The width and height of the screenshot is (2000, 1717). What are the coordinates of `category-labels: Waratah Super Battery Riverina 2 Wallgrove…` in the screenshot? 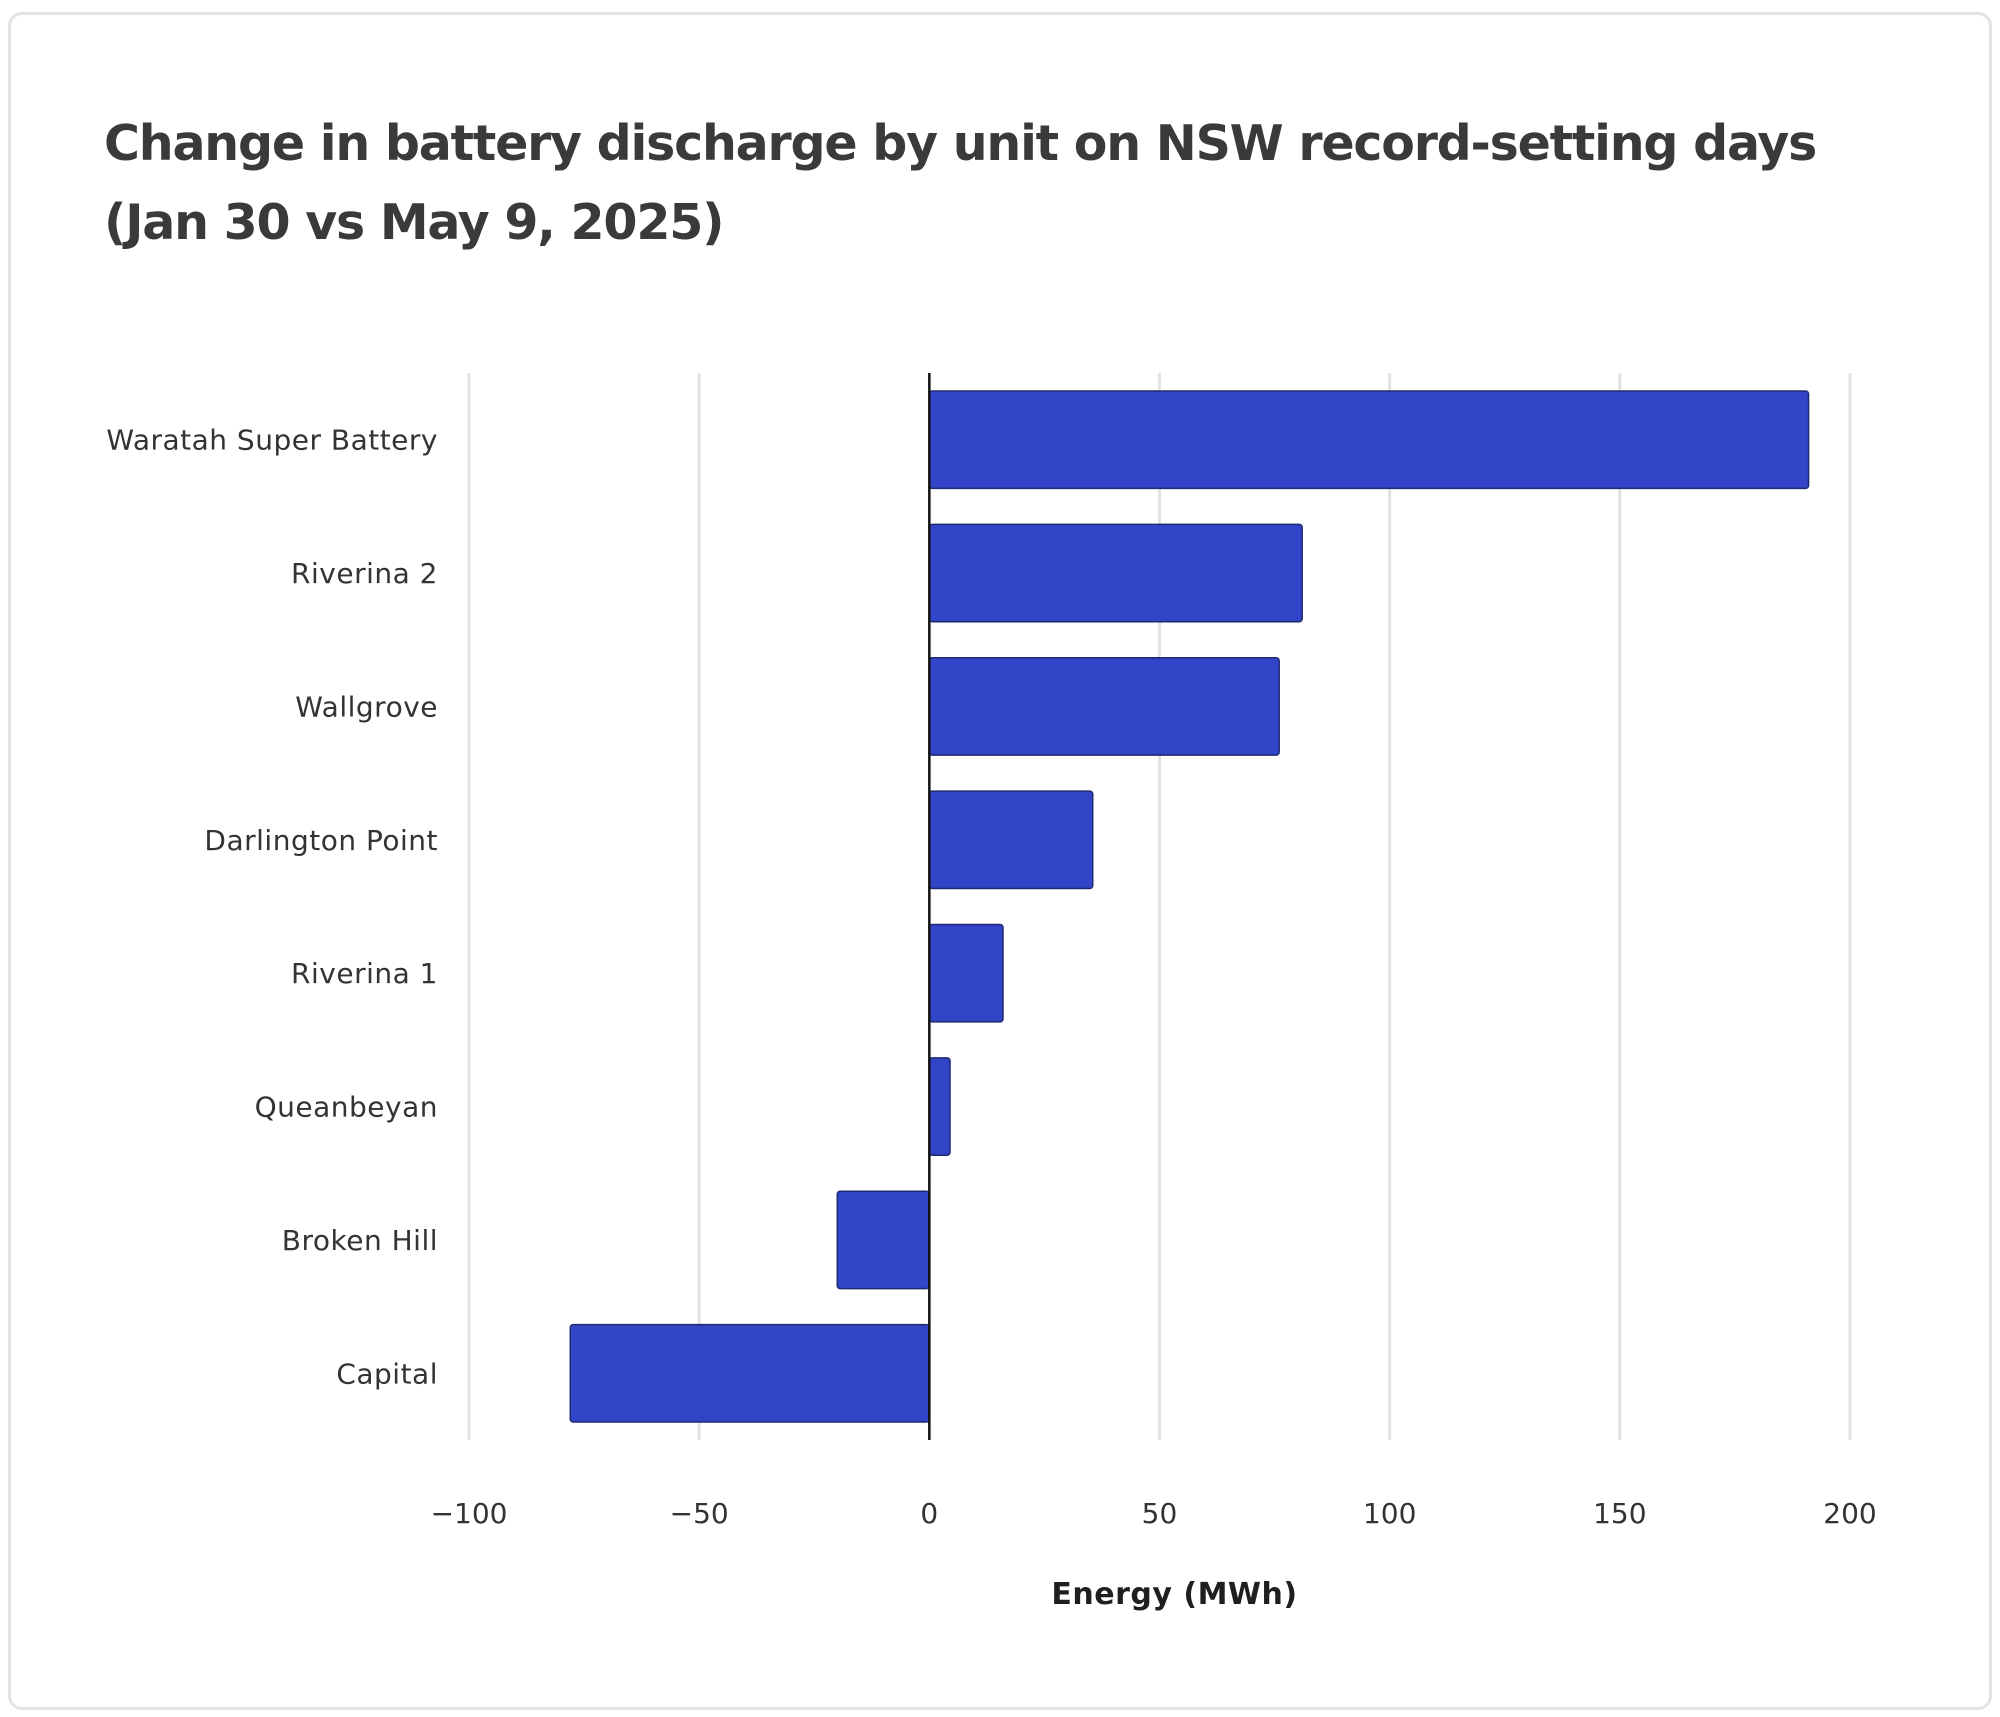 It's located at (272, 907).